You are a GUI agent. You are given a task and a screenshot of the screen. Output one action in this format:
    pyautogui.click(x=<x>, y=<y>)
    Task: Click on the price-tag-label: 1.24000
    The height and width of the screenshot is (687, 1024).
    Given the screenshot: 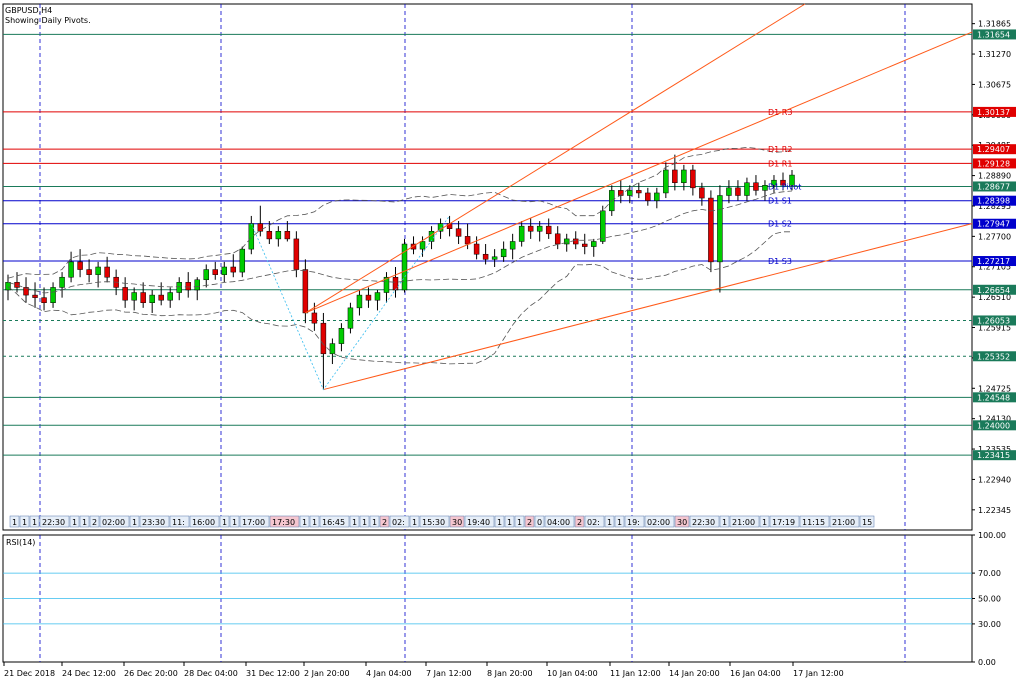 What is the action you would take?
    pyautogui.click(x=993, y=425)
    